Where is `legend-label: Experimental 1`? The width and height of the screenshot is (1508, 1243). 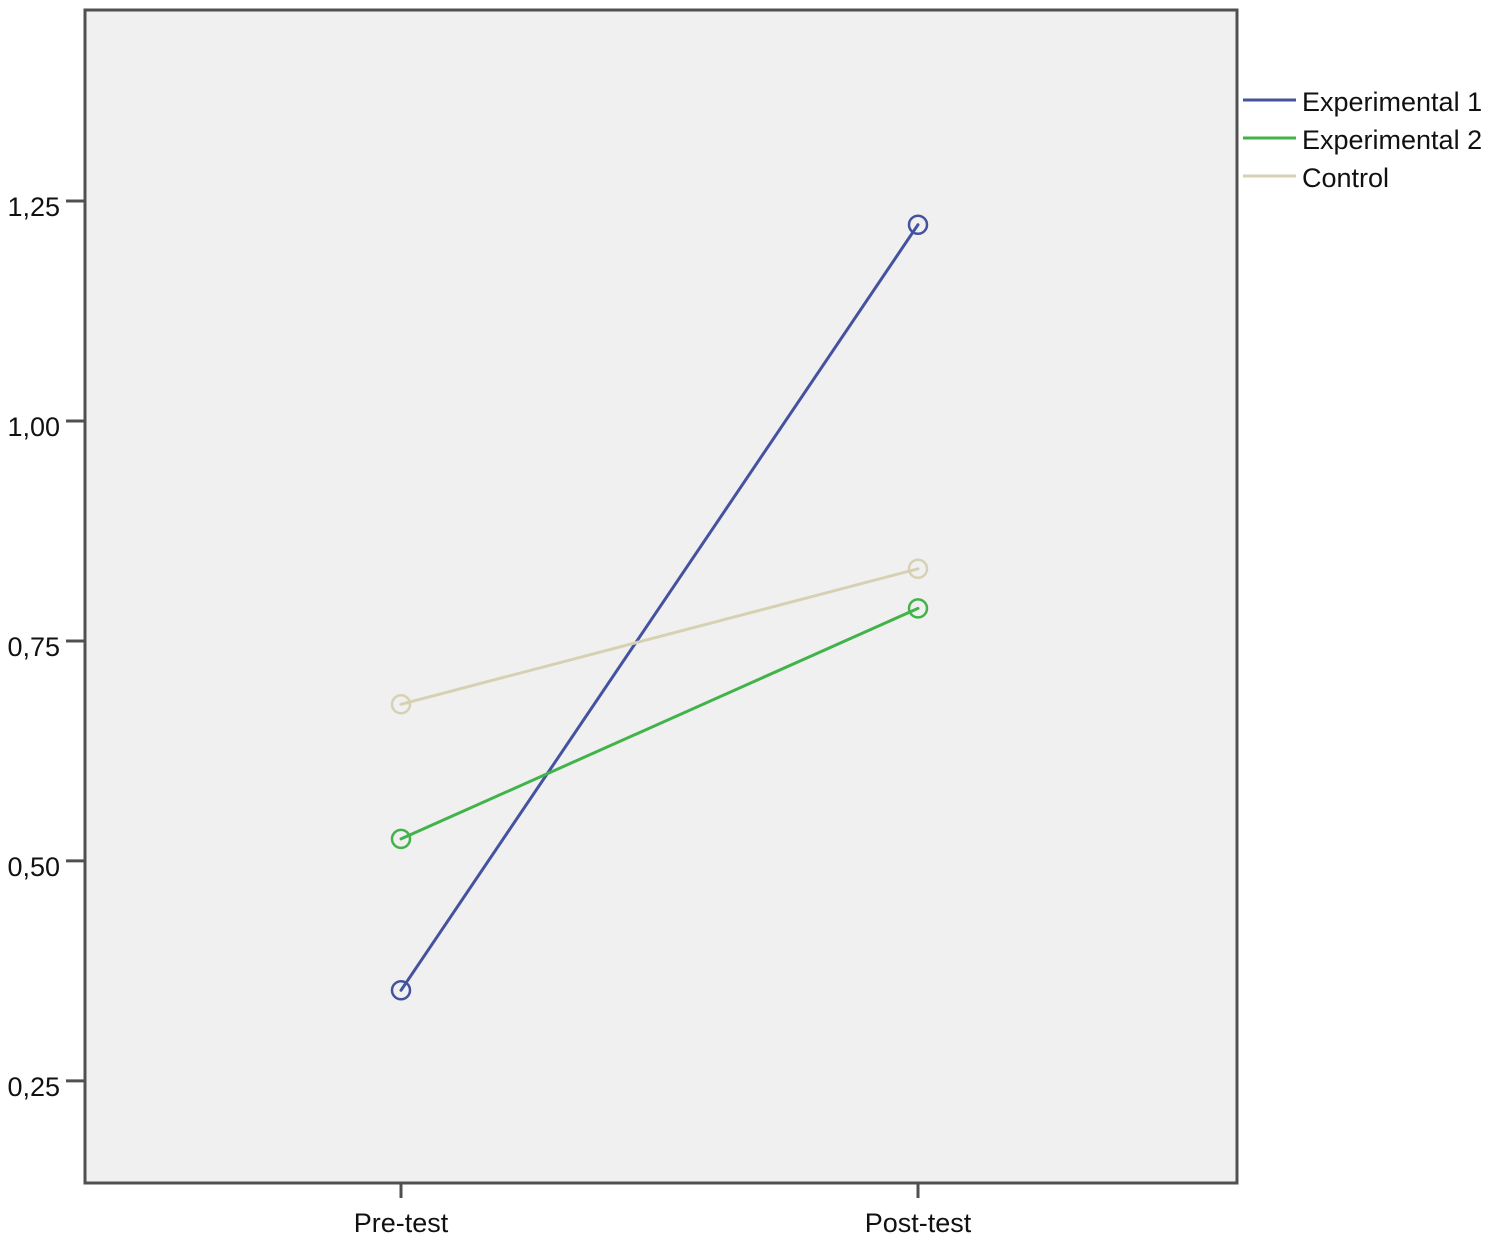 legend-label: Experimental 1 is located at coordinates (1392, 102).